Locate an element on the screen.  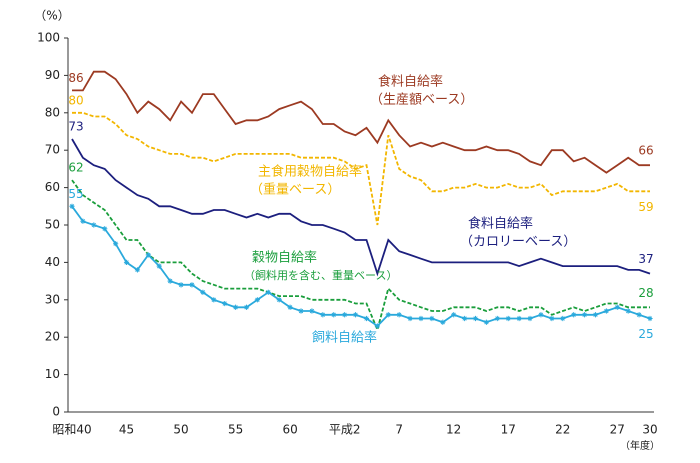
y-tick-label: 60 is located at coordinates (52, 187).